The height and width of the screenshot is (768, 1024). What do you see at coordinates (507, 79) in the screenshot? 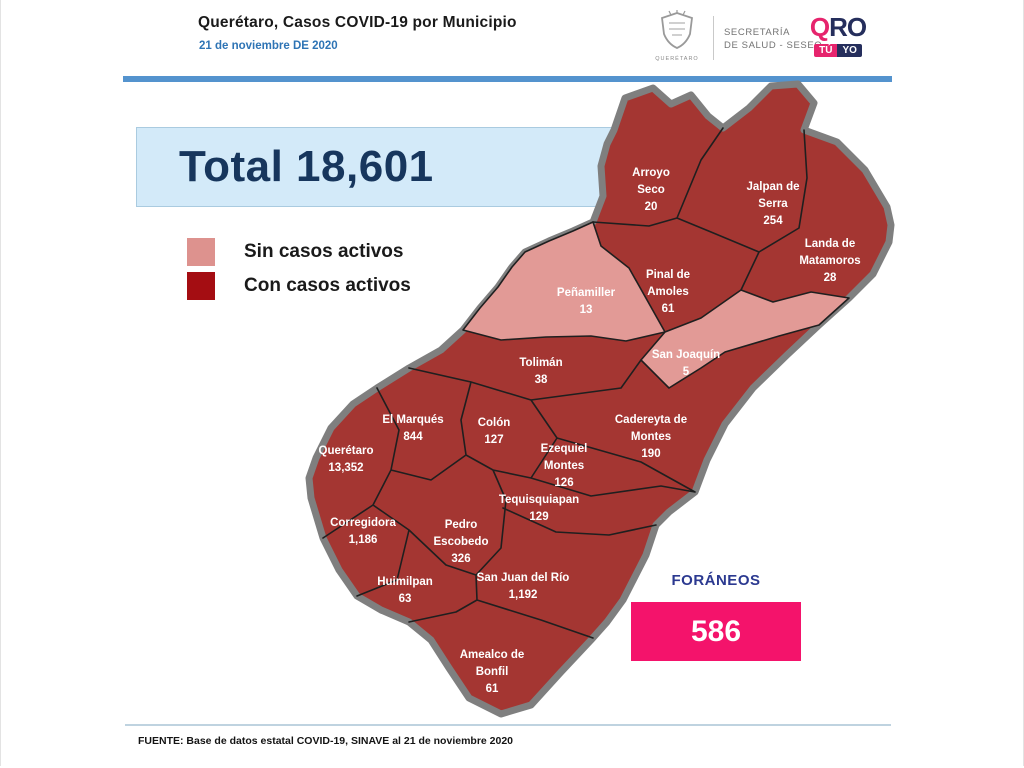
I see `top-blue-bar` at bounding box center [507, 79].